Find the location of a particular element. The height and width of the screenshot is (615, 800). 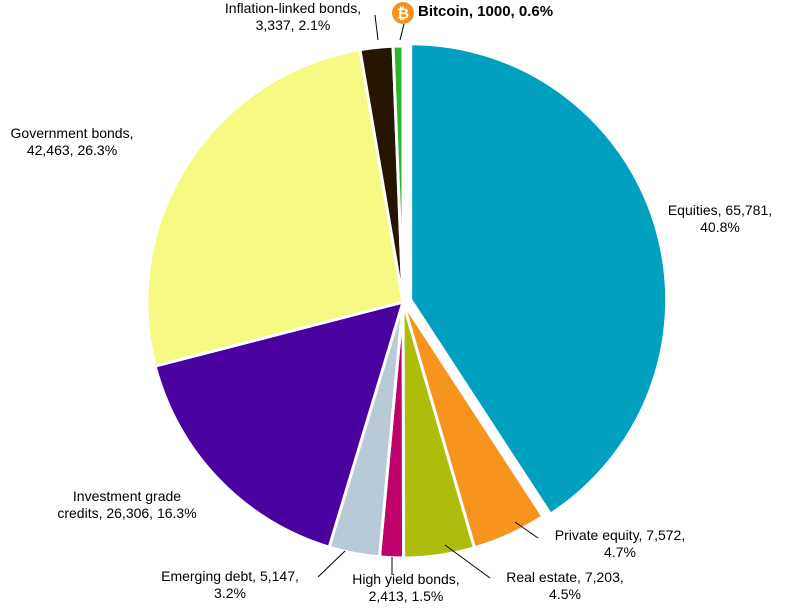

slice-label-bitcoin: Bitcoin, 1000, 0.6% is located at coordinates (485, 11).